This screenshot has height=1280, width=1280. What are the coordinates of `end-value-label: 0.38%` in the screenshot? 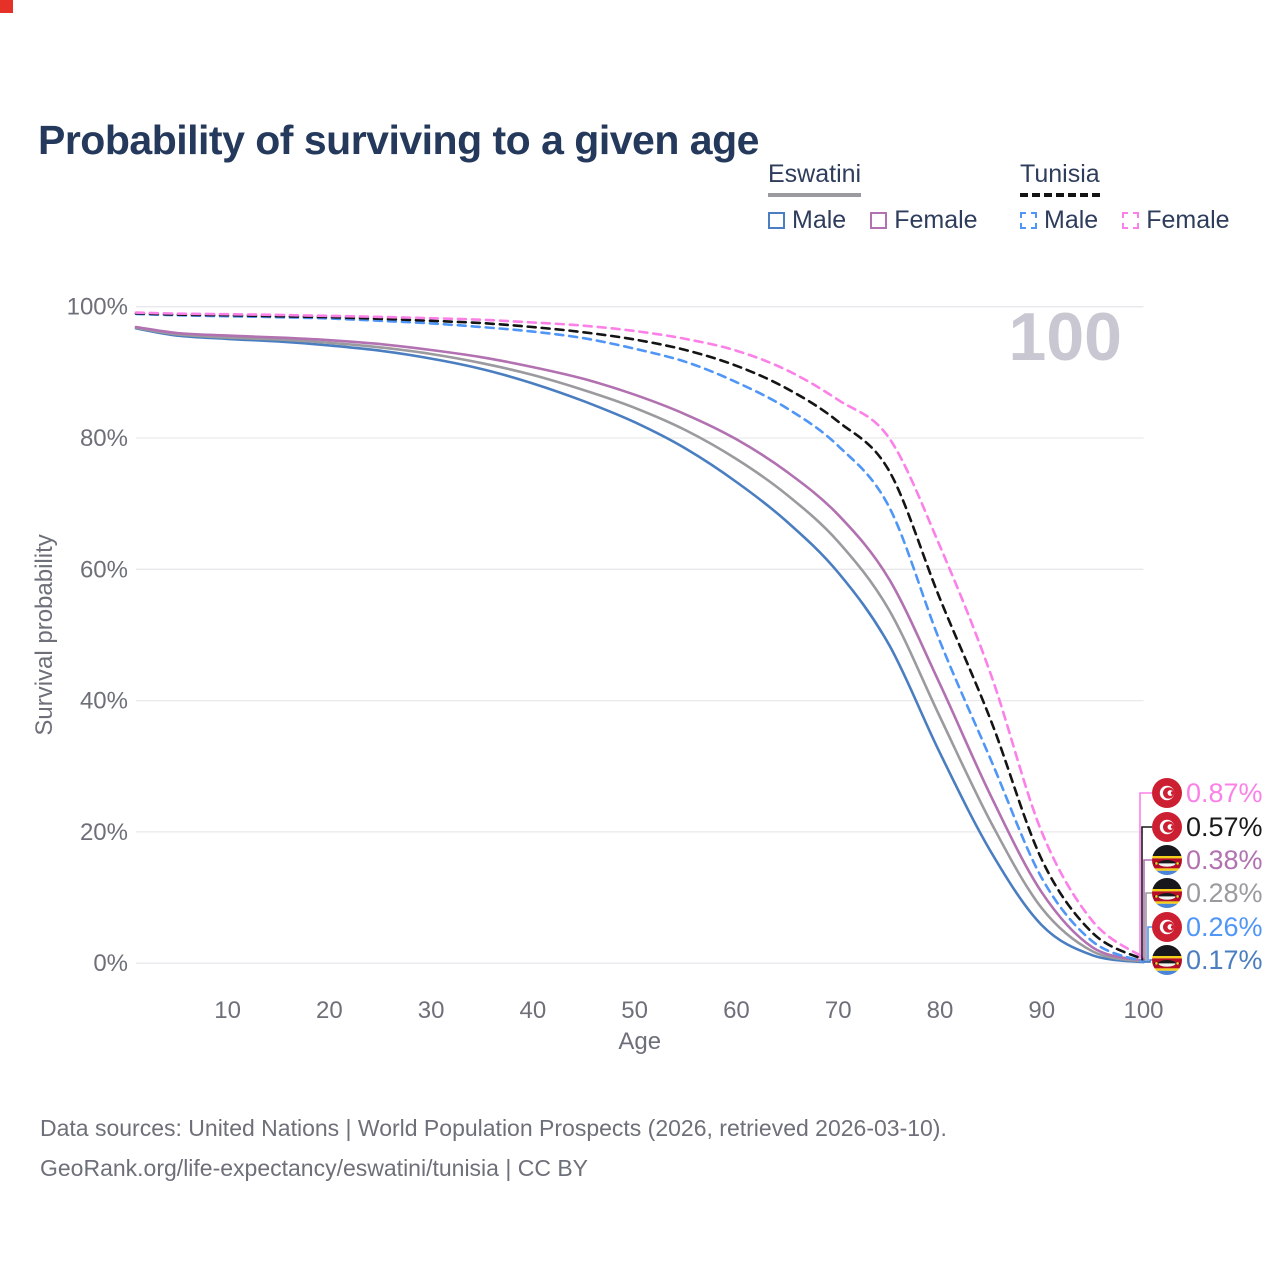 It's located at (1224, 860).